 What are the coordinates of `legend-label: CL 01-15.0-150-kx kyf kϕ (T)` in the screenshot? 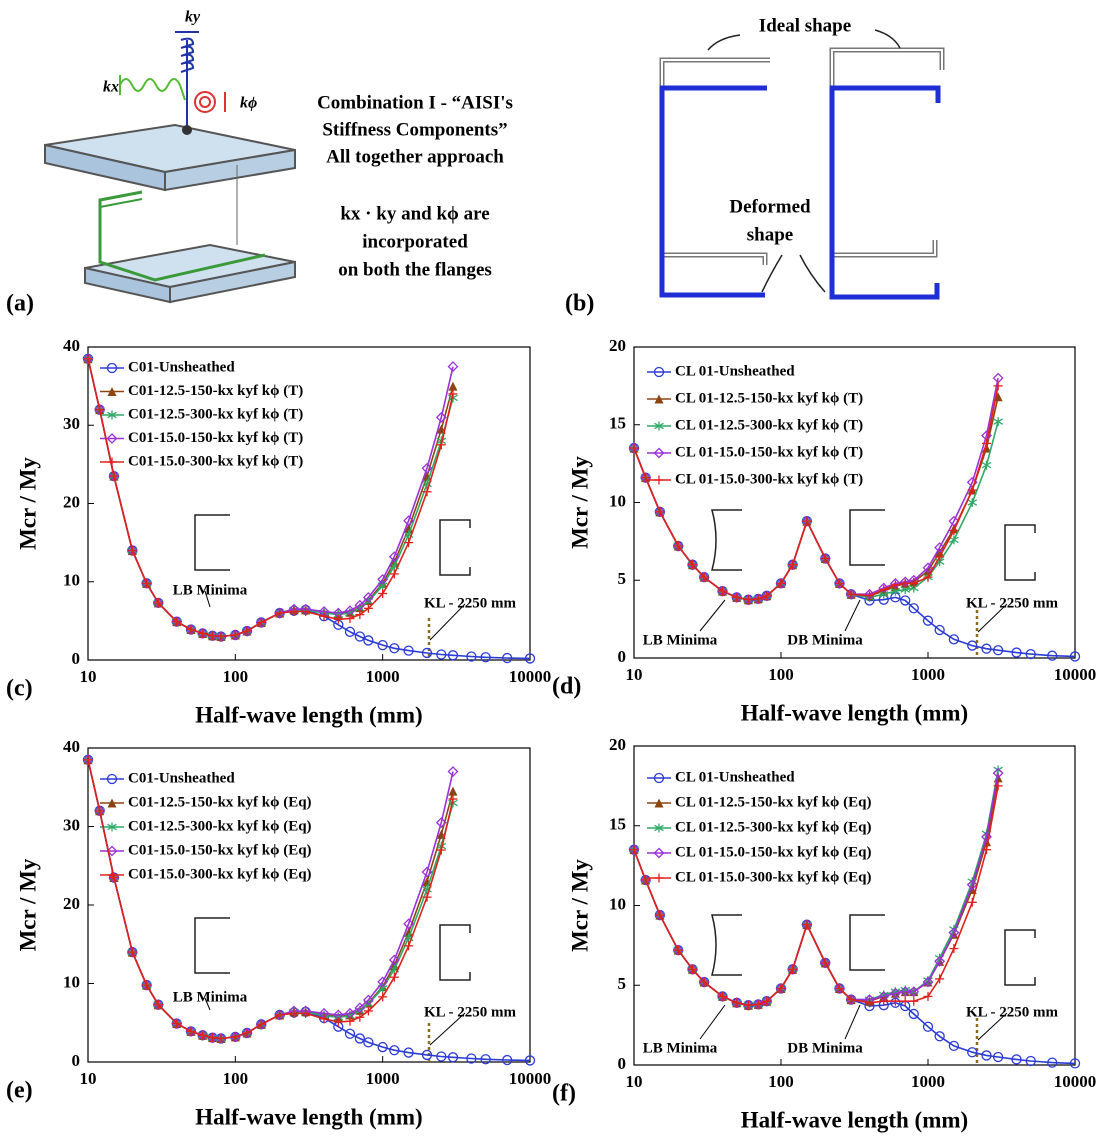 It's located at (769, 452).